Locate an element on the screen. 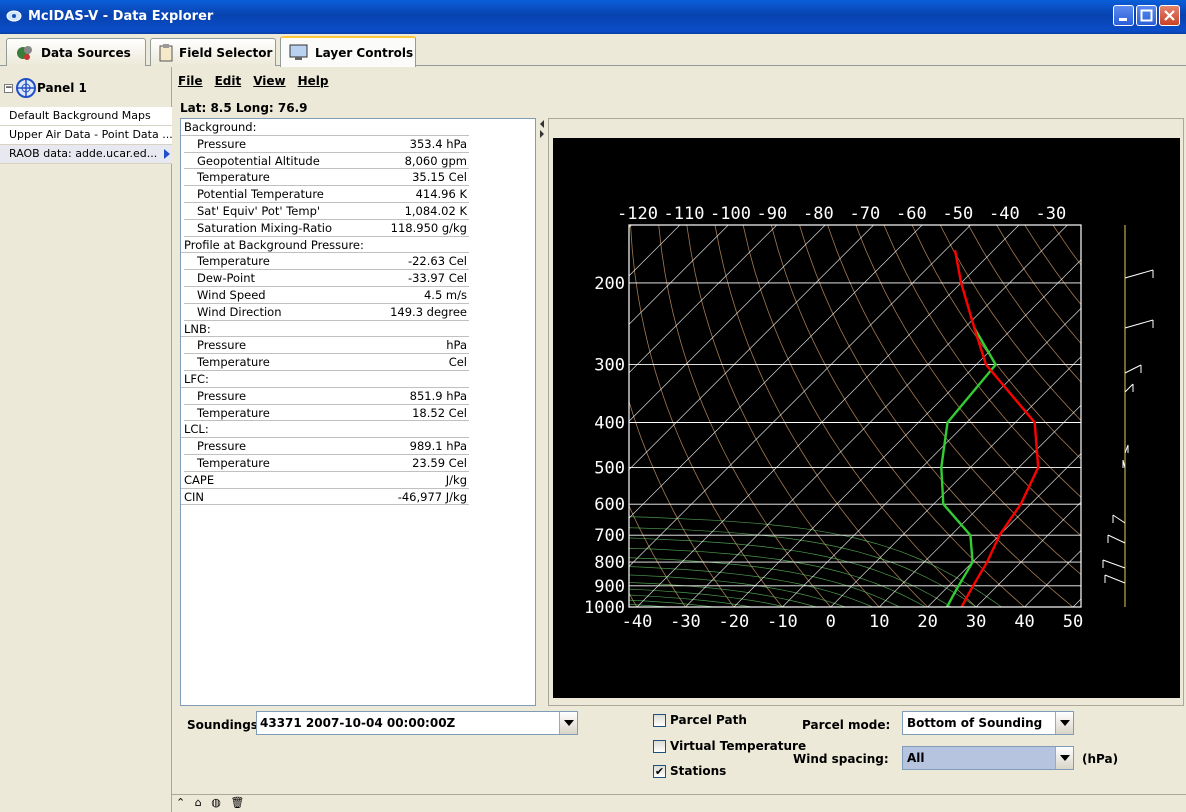 The width and height of the screenshot is (1186, 812). mcidas-logo-icon is located at coordinates (14, 16).